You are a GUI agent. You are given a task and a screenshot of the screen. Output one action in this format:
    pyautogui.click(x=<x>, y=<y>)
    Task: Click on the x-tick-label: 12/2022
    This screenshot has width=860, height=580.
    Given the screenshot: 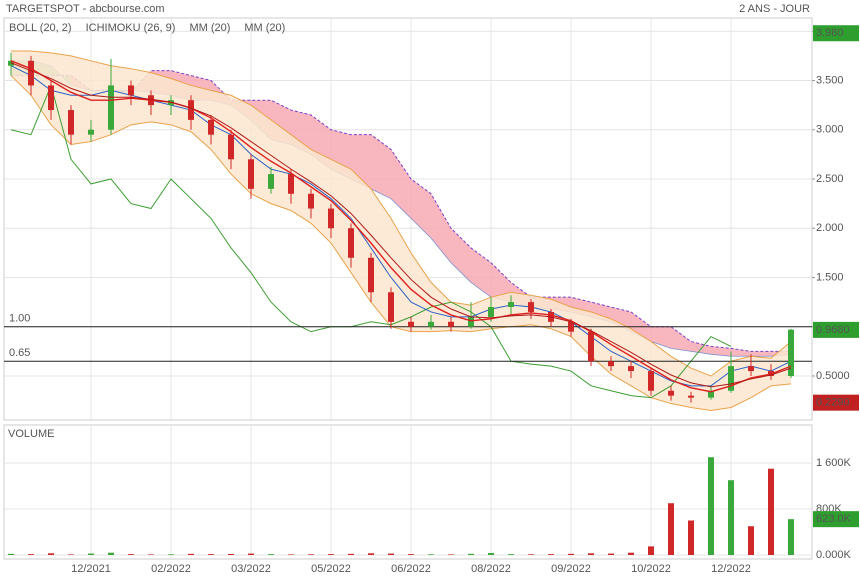 What is the action you would take?
    pyautogui.click(x=731, y=569)
    